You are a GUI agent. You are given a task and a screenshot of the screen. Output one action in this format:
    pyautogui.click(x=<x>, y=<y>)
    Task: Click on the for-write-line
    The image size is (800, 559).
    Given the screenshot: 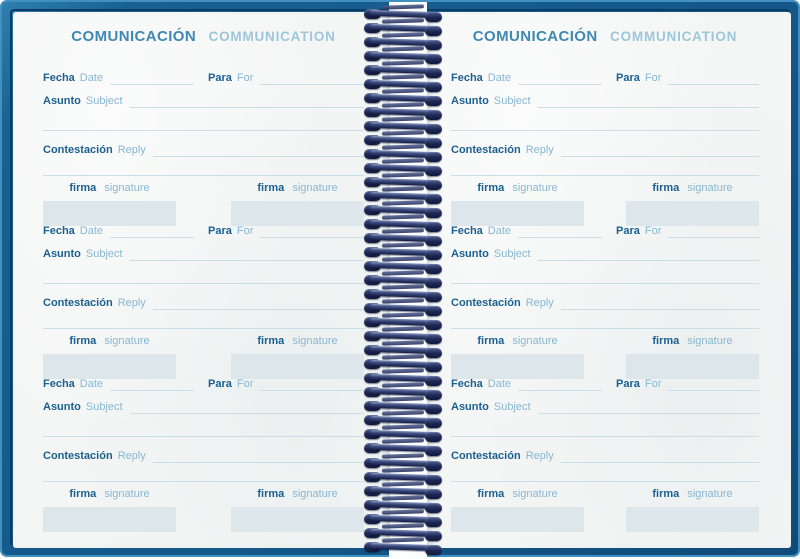 What is the action you would take?
    pyautogui.click(x=713, y=385)
    